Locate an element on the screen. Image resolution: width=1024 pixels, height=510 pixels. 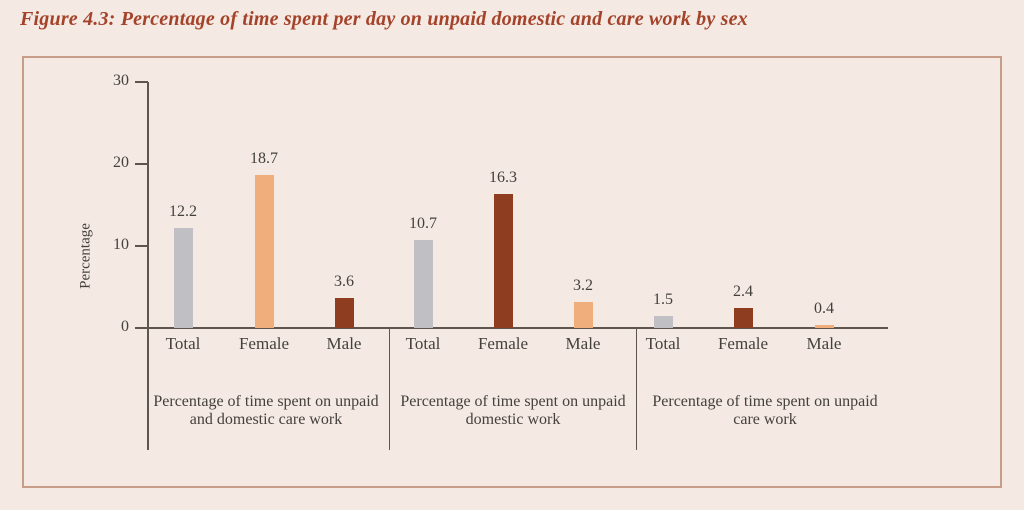
group-label-line: care work is located at coordinates (765, 419).